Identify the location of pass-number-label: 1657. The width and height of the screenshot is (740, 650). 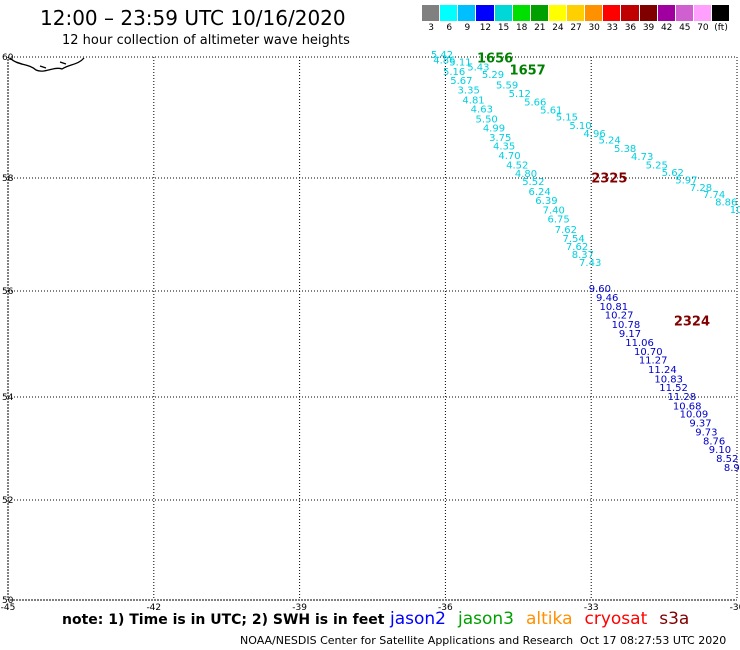
(528, 71).